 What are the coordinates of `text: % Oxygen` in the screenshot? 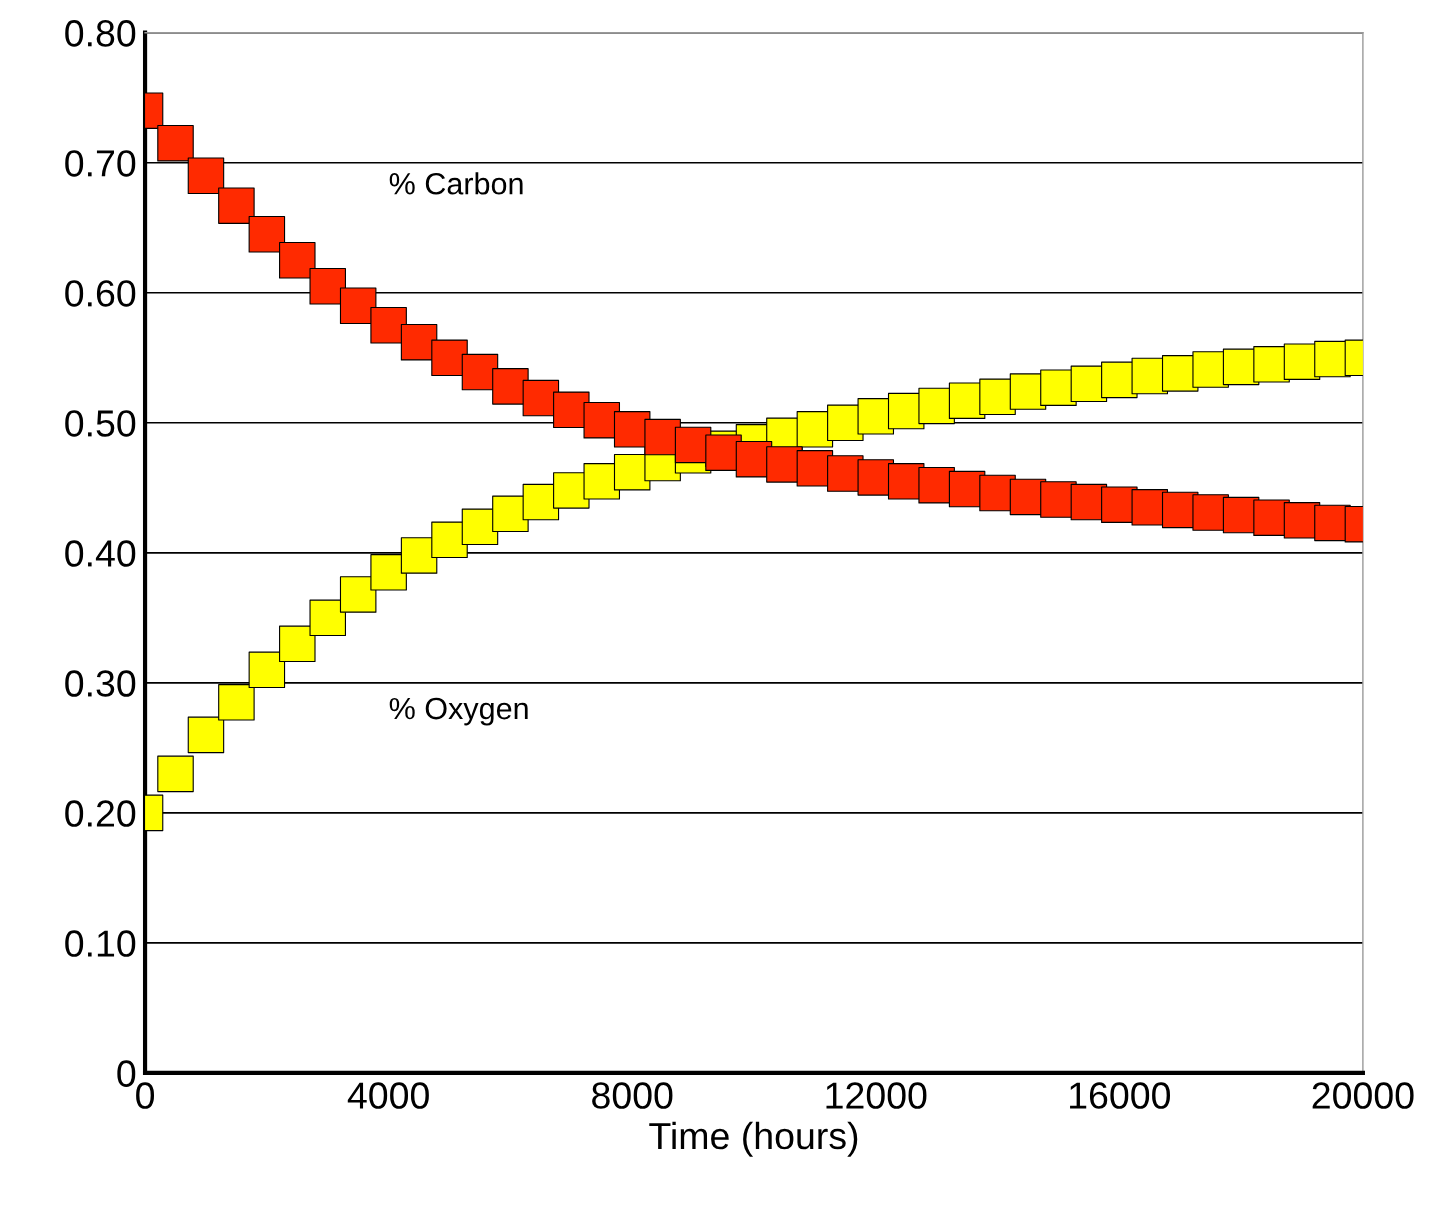 It's located at (458, 711).